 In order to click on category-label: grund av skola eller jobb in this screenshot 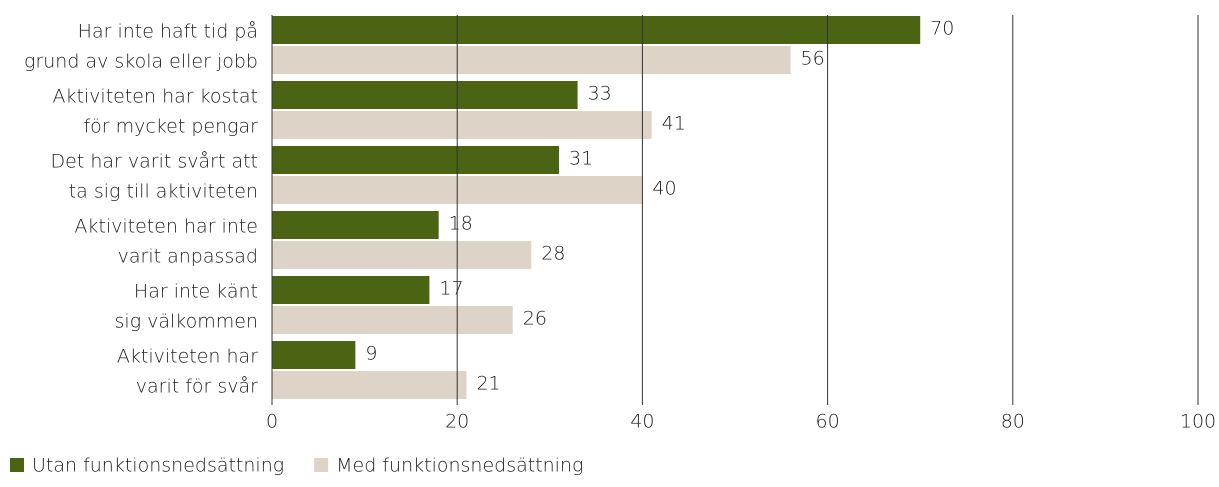, I will do `click(141, 62)`.